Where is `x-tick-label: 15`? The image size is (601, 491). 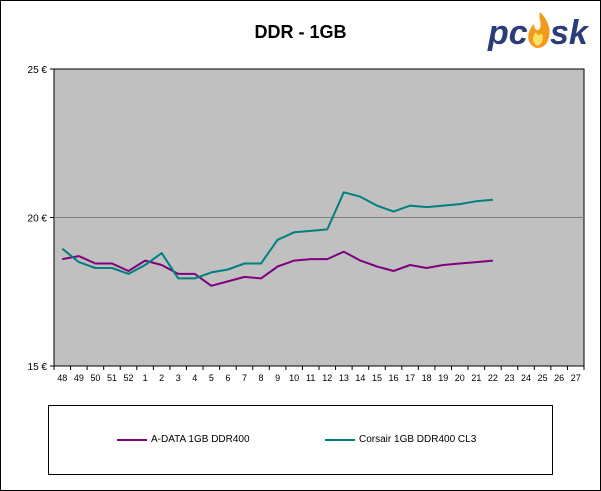 x-tick-label: 15 is located at coordinates (377, 378).